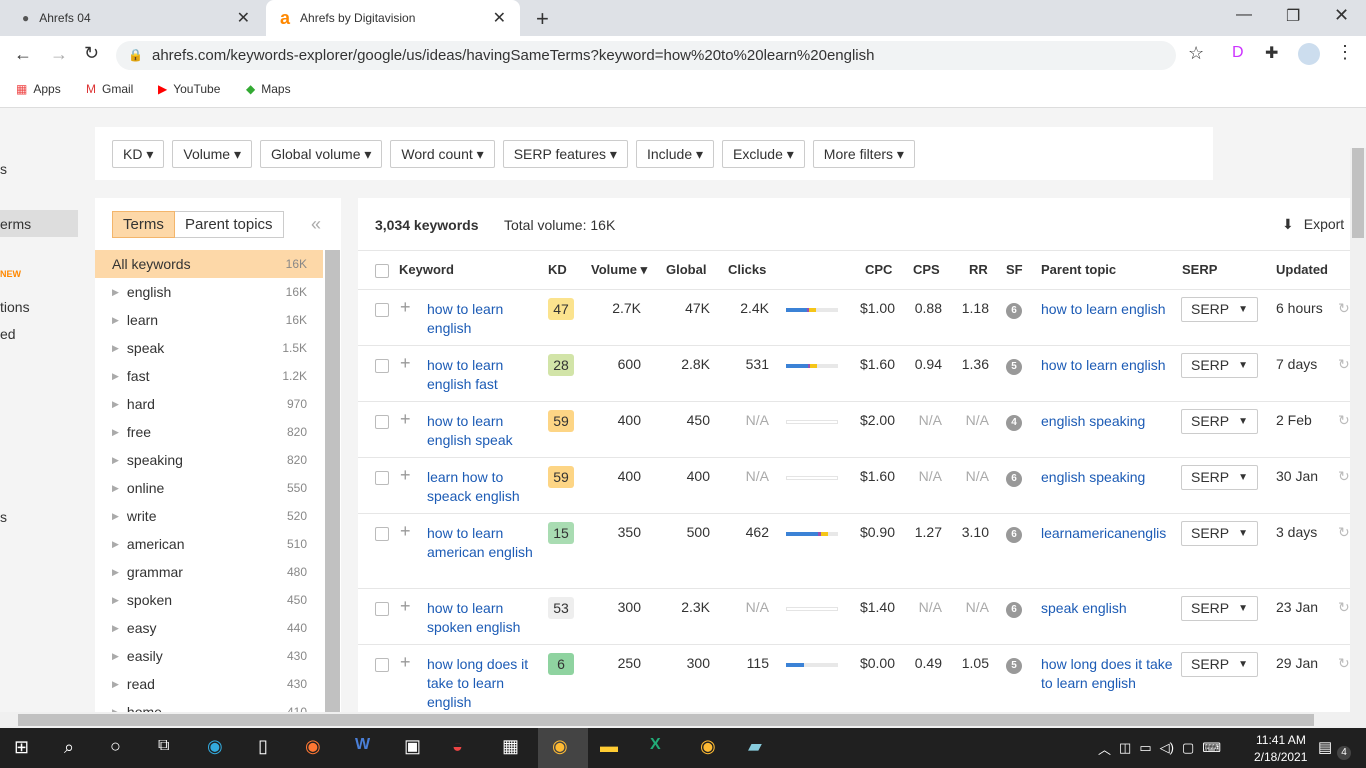  What do you see at coordinates (426, 269) in the screenshot?
I see `header-keyword: Keyword` at bounding box center [426, 269].